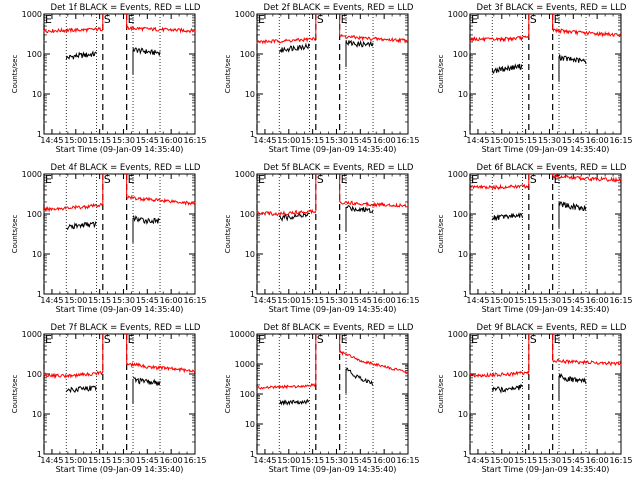 The width and height of the screenshot is (640, 480). I want to click on panel-title: Det 6f BLACK = Events, RED = LLD, so click(552, 168).